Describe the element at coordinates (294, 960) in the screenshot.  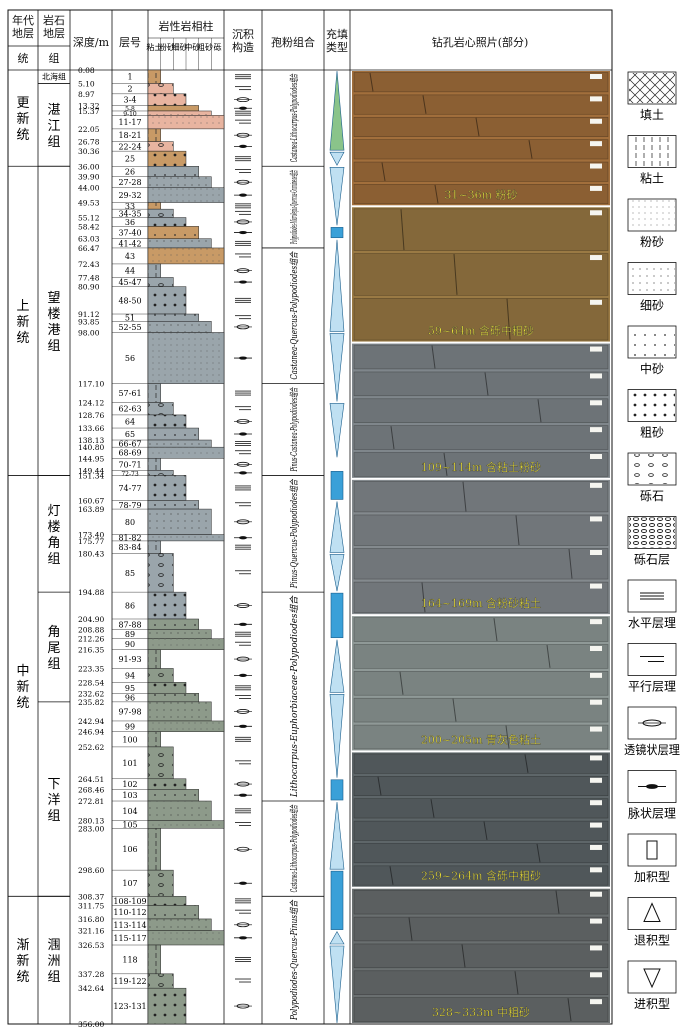
I see `pollen-zone-label: Polypodiodes-Quercus-Pinus组合` at that location.